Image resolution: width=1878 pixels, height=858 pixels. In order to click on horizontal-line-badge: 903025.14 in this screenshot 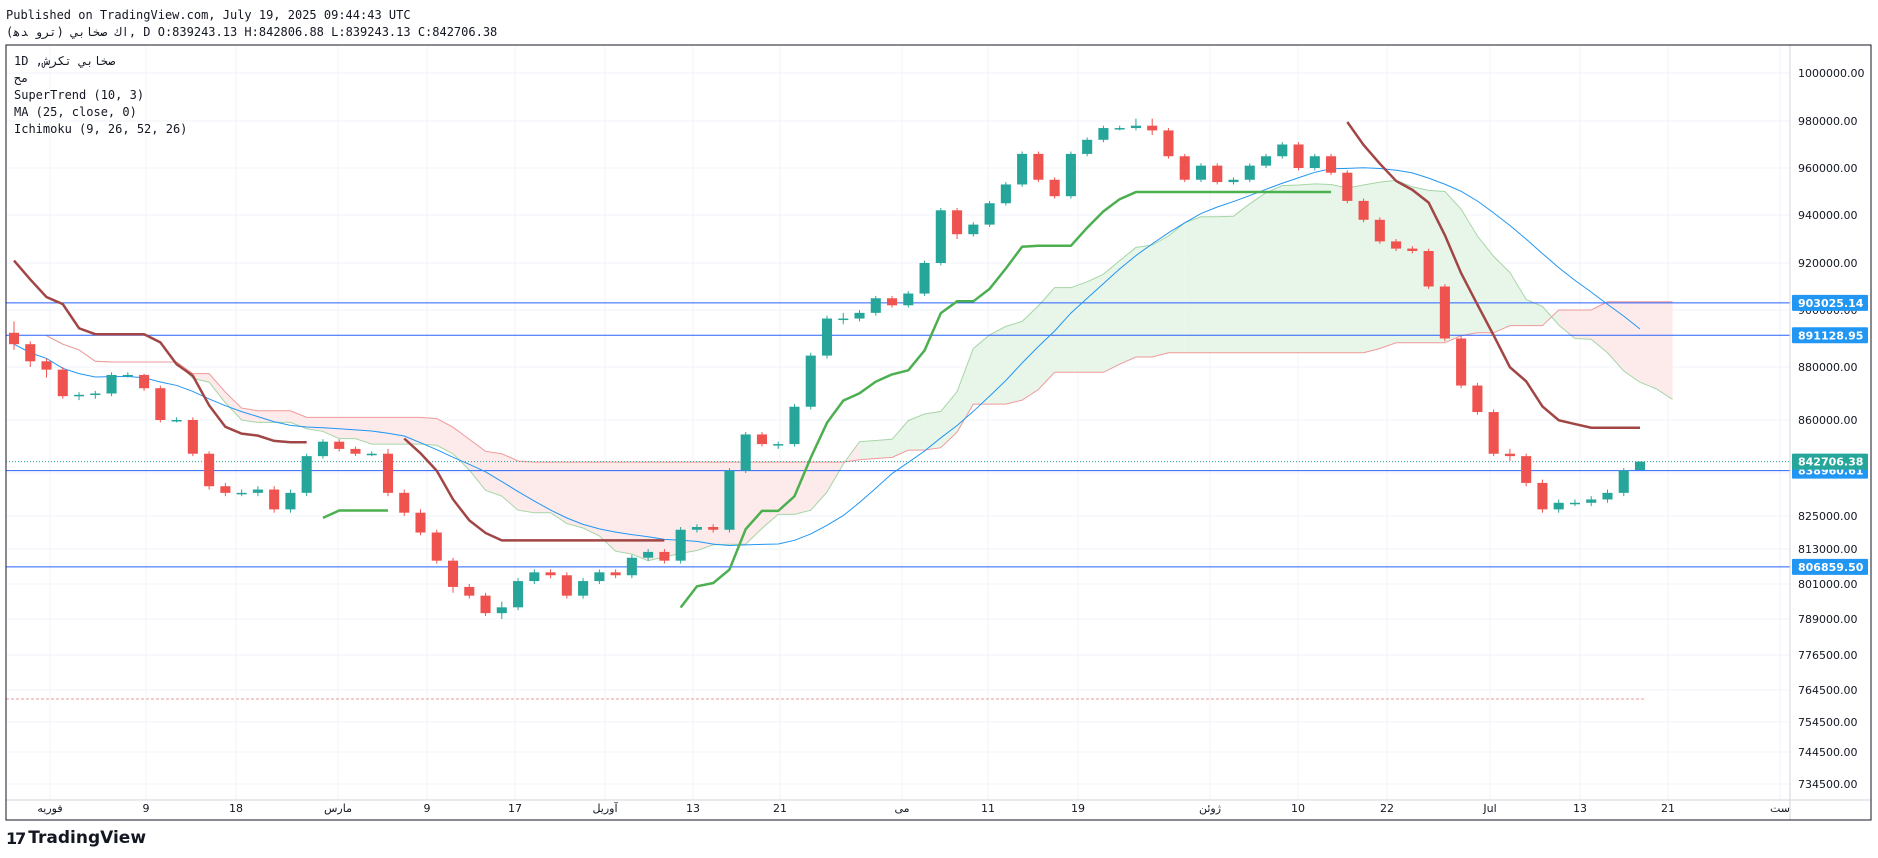, I will do `click(1830, 302)`.